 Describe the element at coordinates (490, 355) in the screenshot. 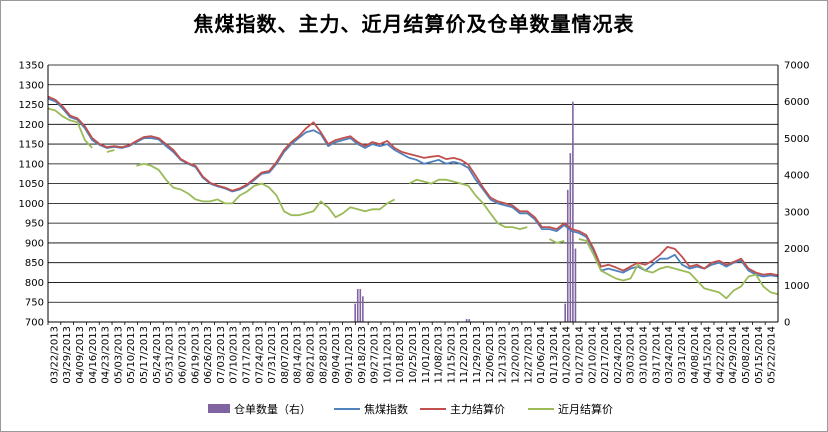

I see `x-tick-label: 12/06/2013` at that location.